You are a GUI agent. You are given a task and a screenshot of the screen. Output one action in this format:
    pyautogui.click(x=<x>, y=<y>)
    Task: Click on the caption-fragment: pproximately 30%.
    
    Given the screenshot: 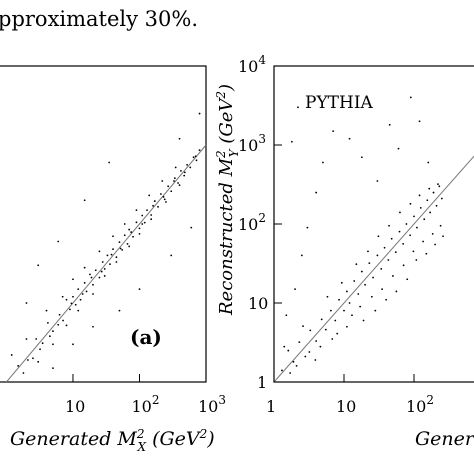 What is the action you would take?
    pyautogui.click(x=99, y=19)
    